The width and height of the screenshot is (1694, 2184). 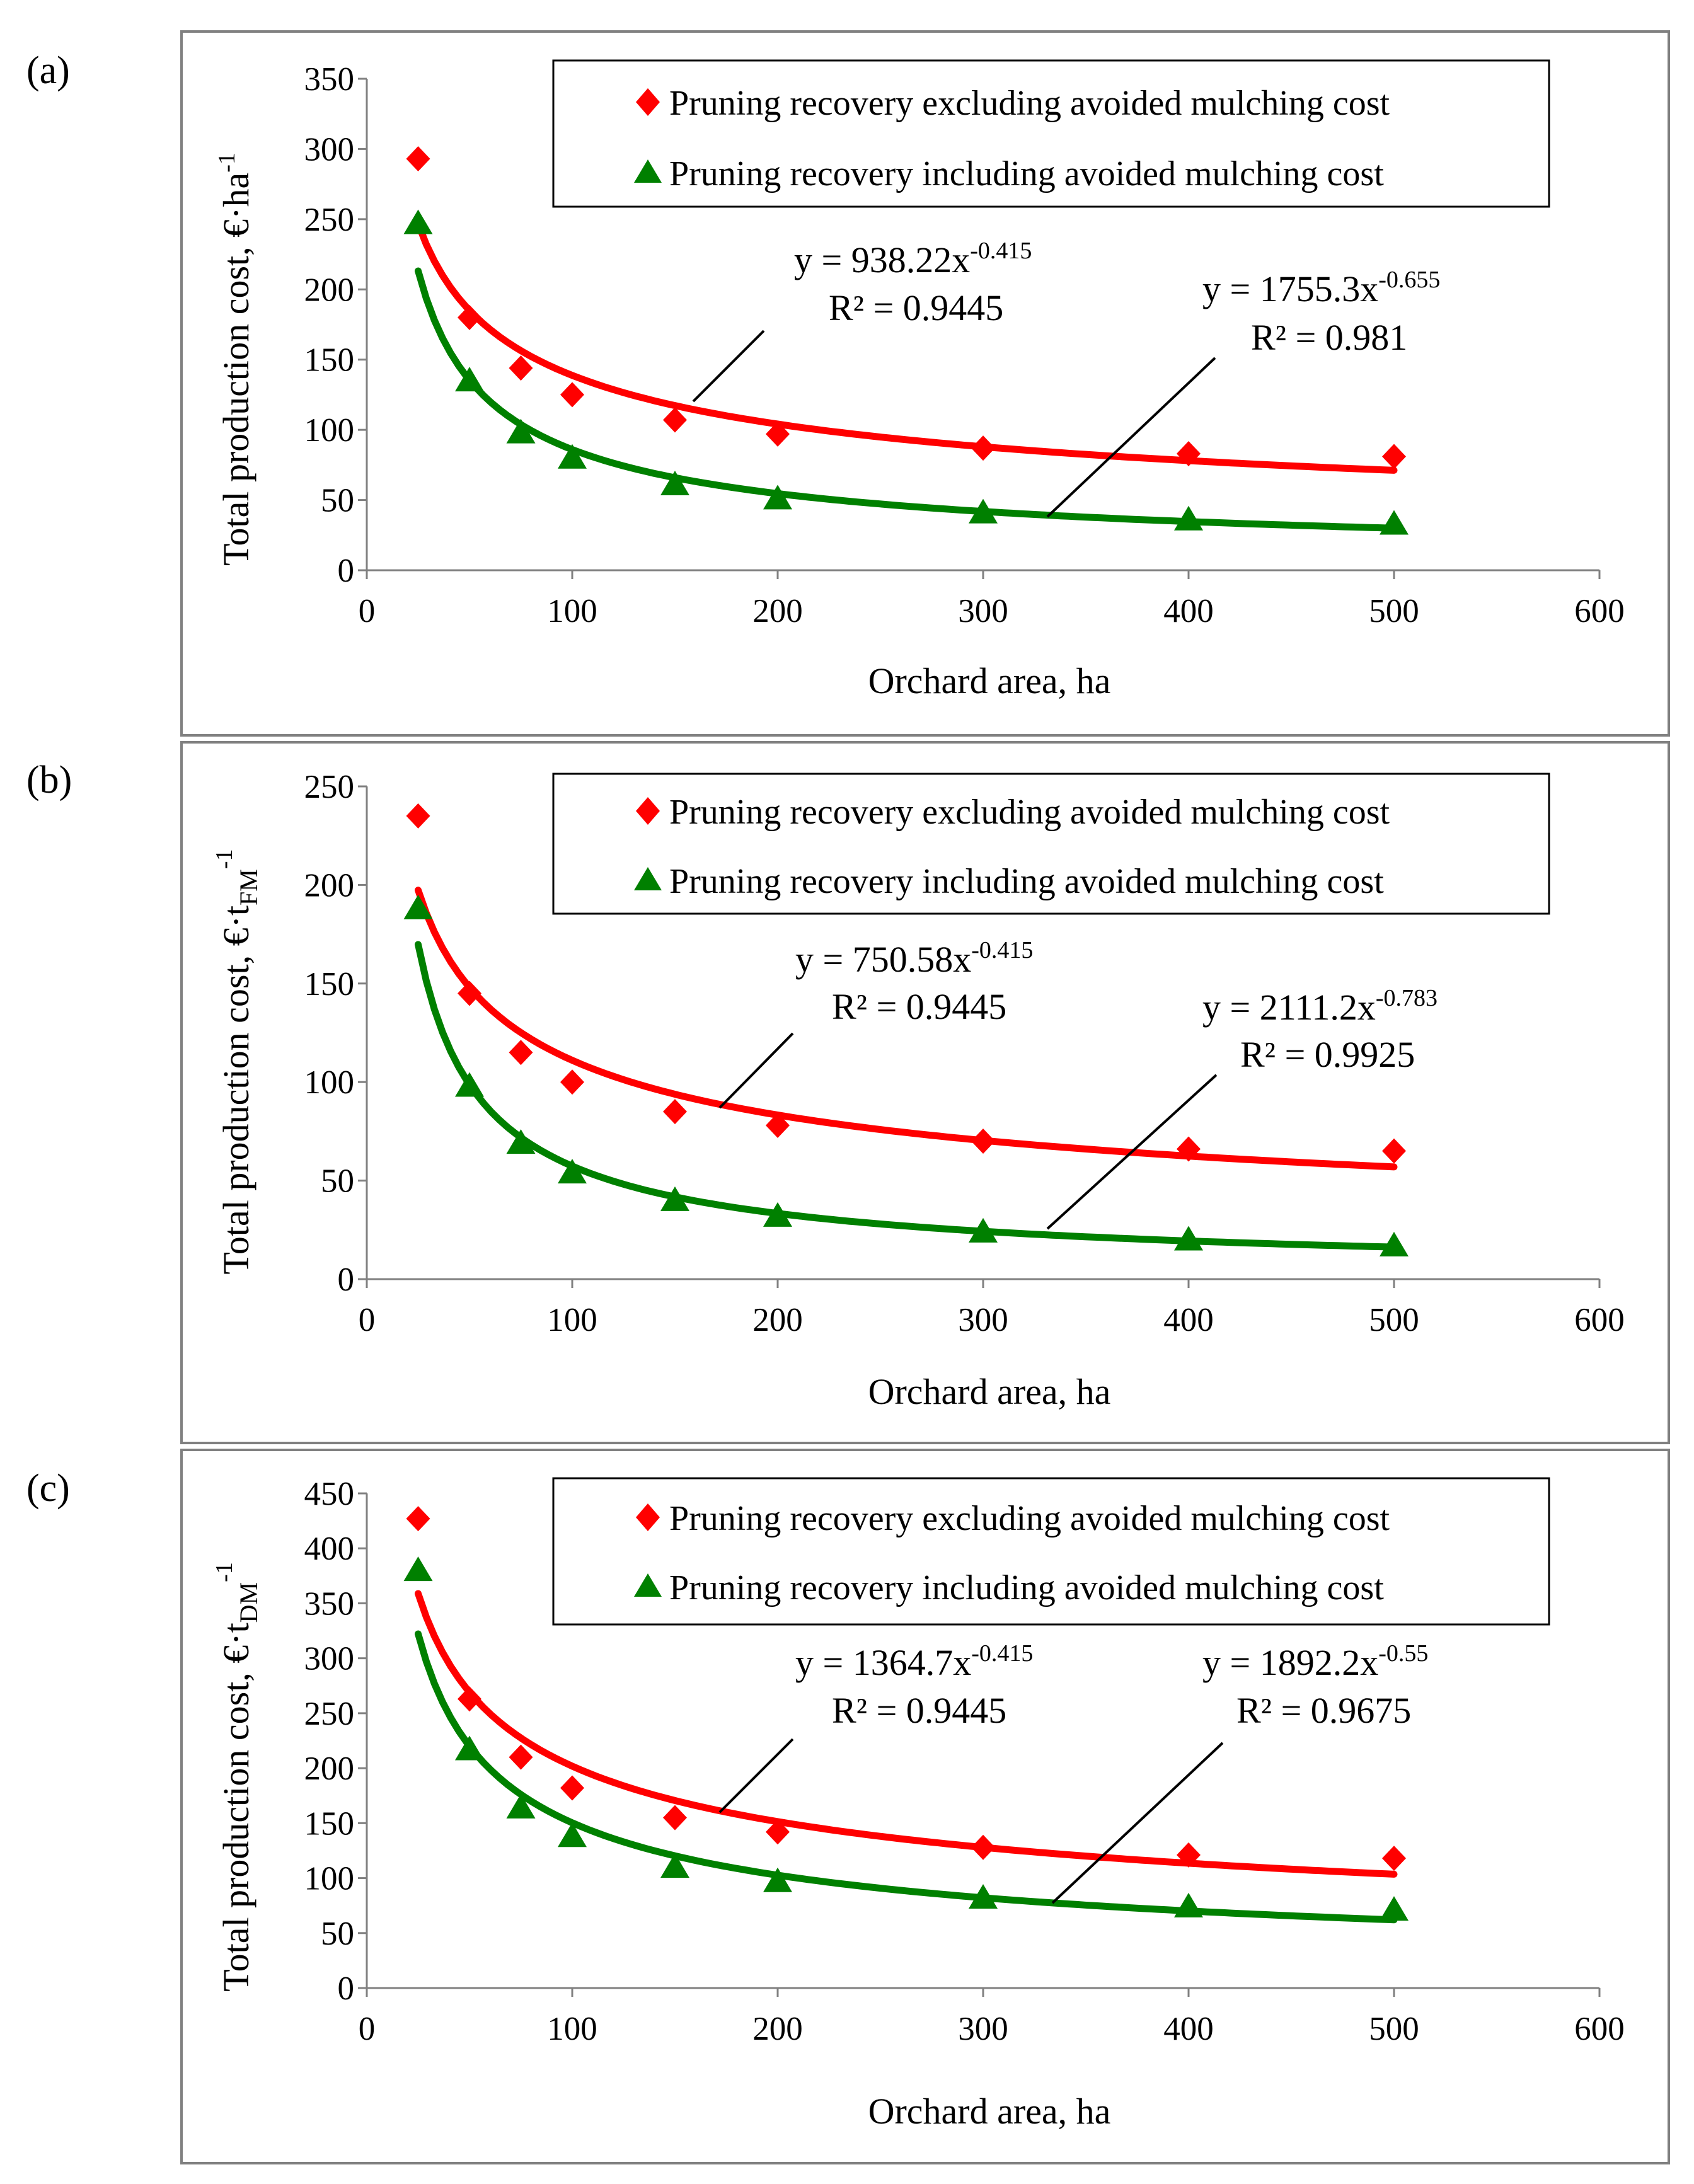 What do you see at coordinates (648, 1585) in the screenshot?
I see `panel-c-legend-triangle-marker` at bounding box center [648, 1585].